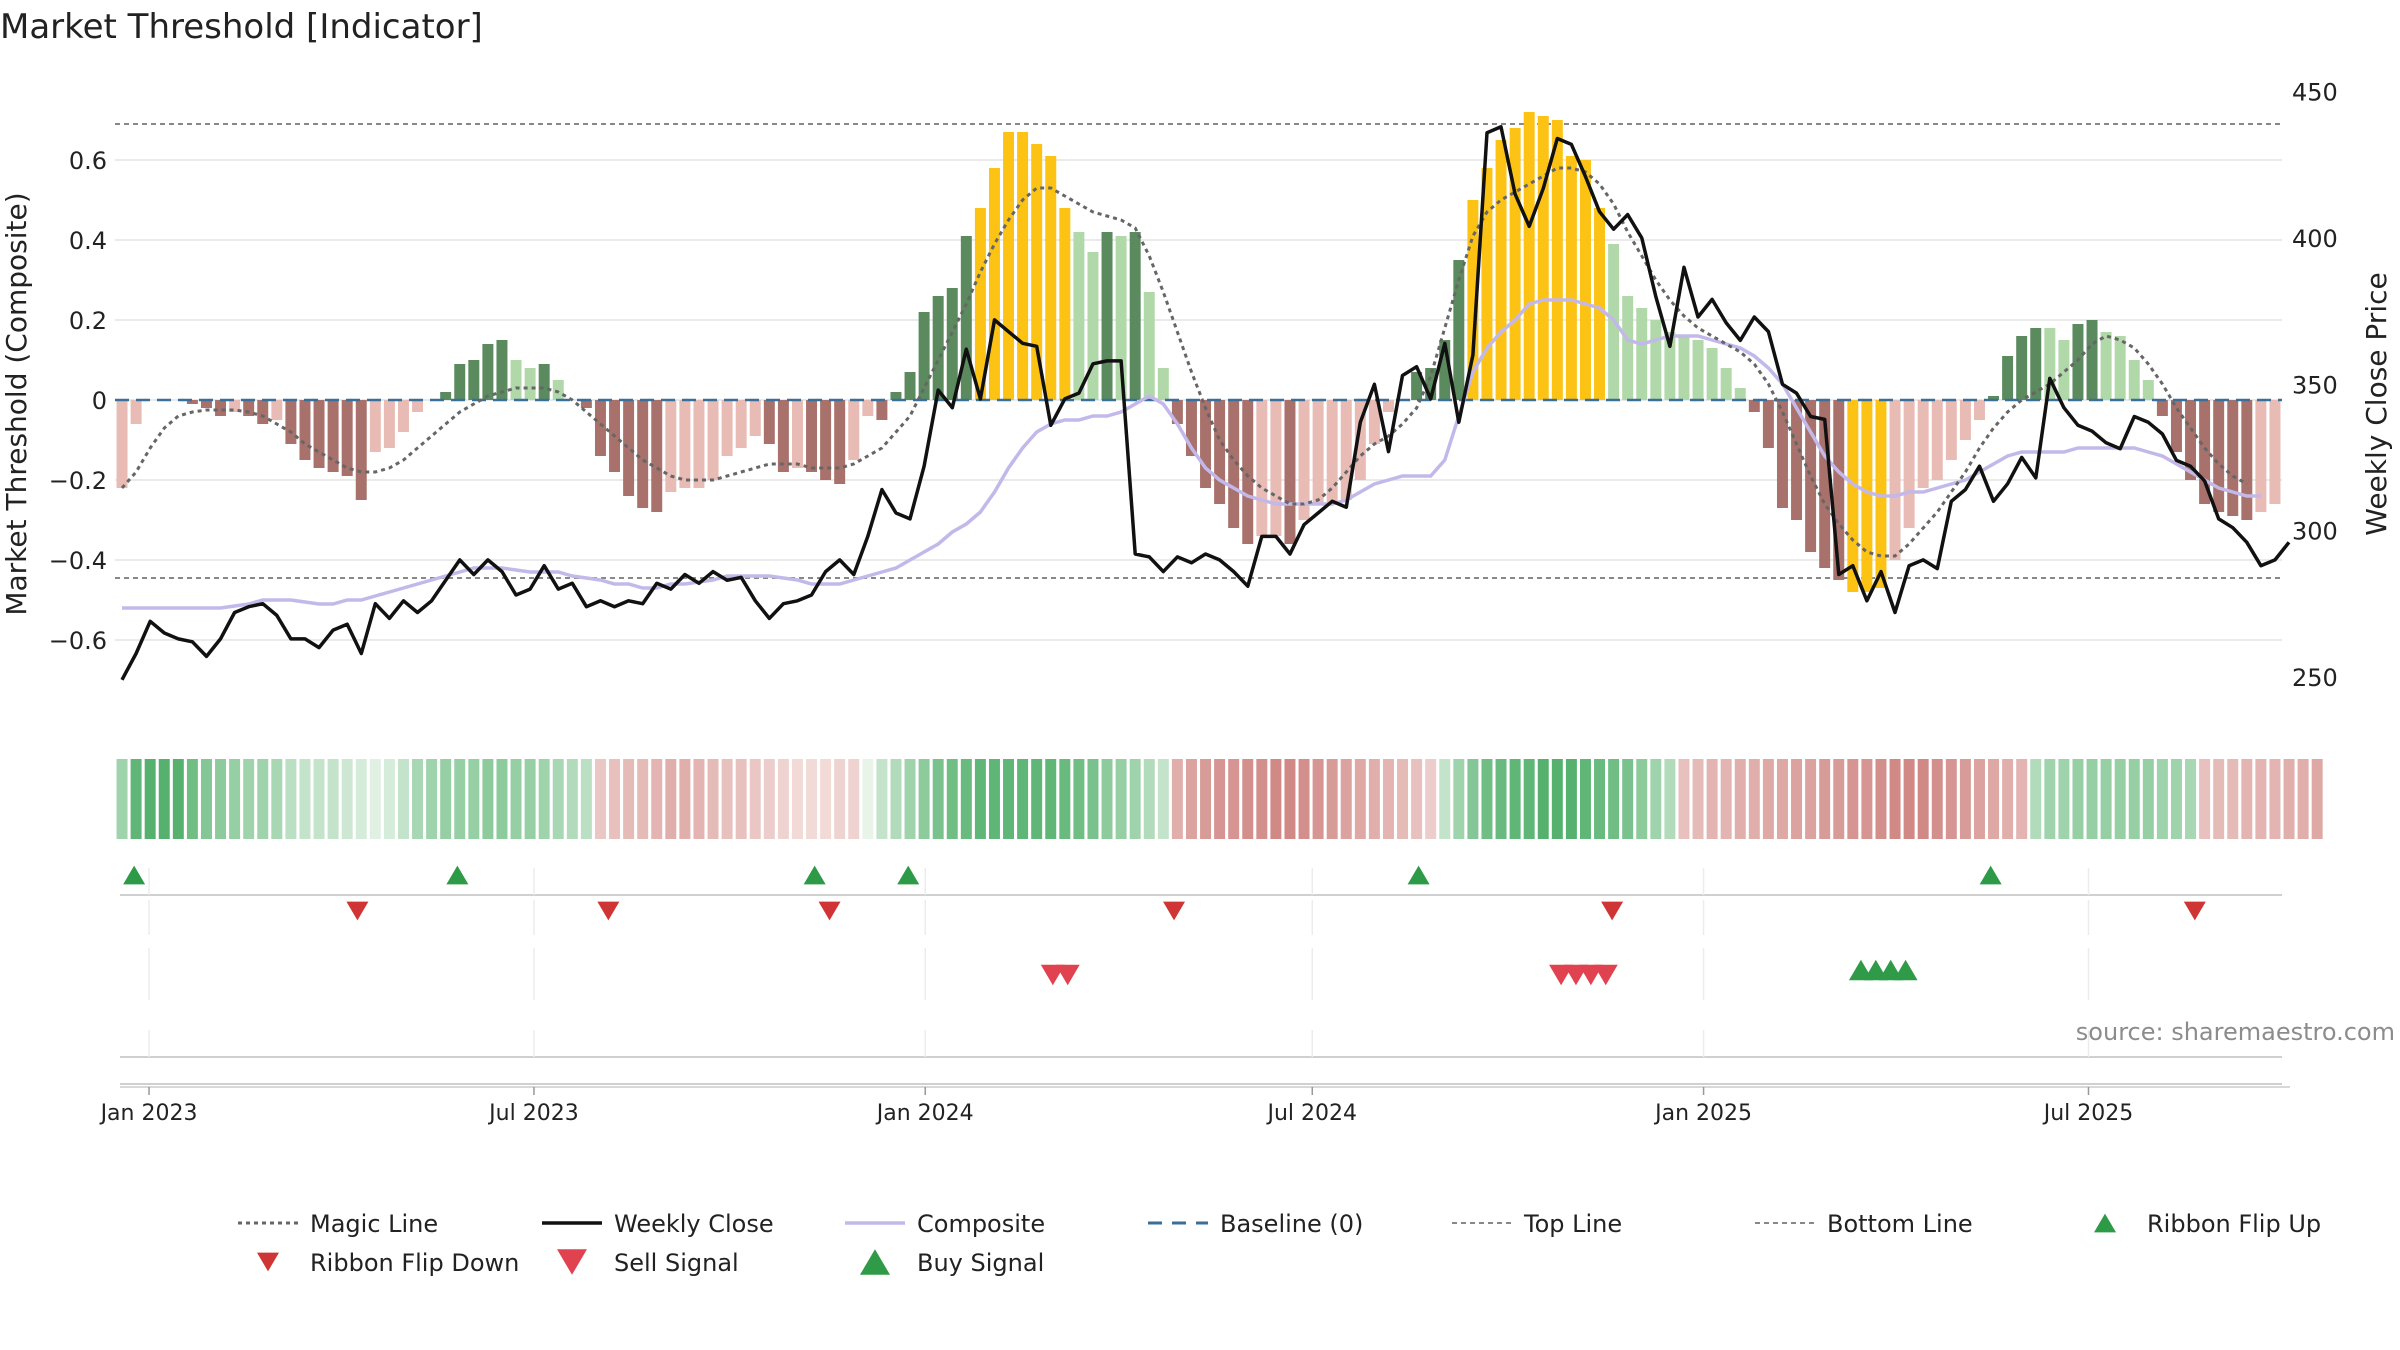  I want to click on legend-label: Magic Line, so click(374, 1224).